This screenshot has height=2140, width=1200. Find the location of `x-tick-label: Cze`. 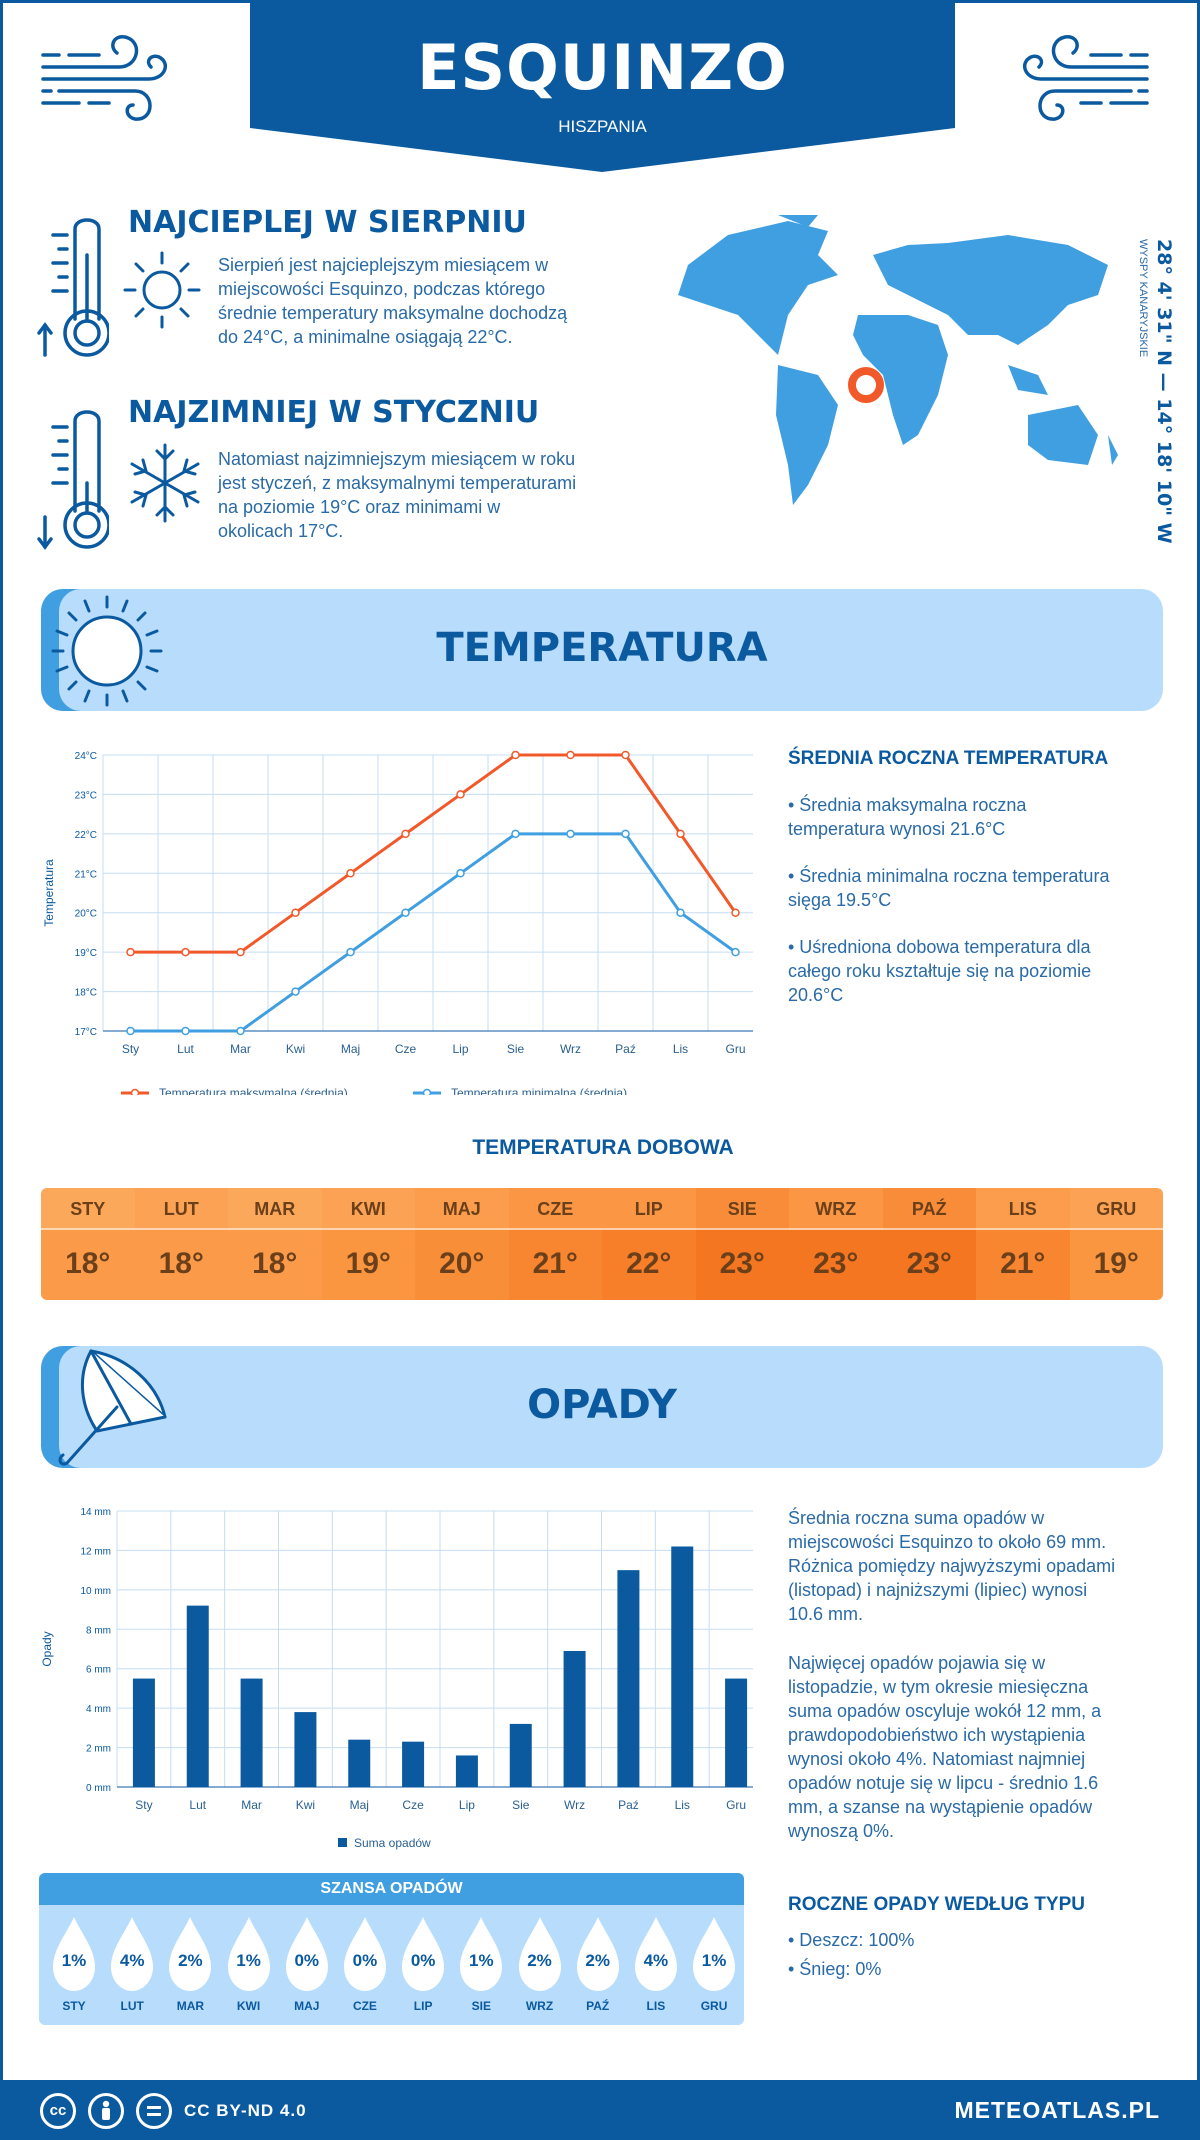

x-tick-label: Cze is located at coordinates (413, 1805).